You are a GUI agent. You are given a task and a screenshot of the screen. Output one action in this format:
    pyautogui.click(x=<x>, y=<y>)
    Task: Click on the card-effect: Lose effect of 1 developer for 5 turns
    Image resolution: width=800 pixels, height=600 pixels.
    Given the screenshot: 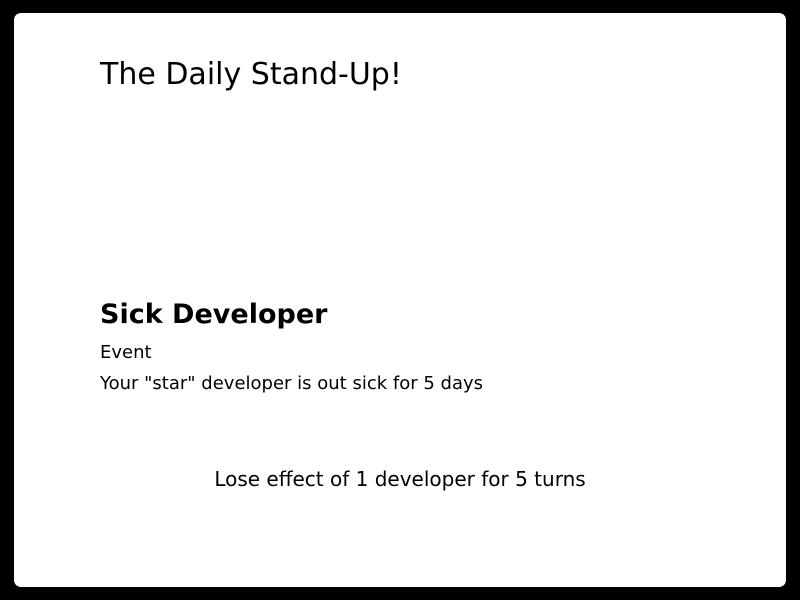 What is the action you would take?
    pyautogui.click(x=400, y=479)
    